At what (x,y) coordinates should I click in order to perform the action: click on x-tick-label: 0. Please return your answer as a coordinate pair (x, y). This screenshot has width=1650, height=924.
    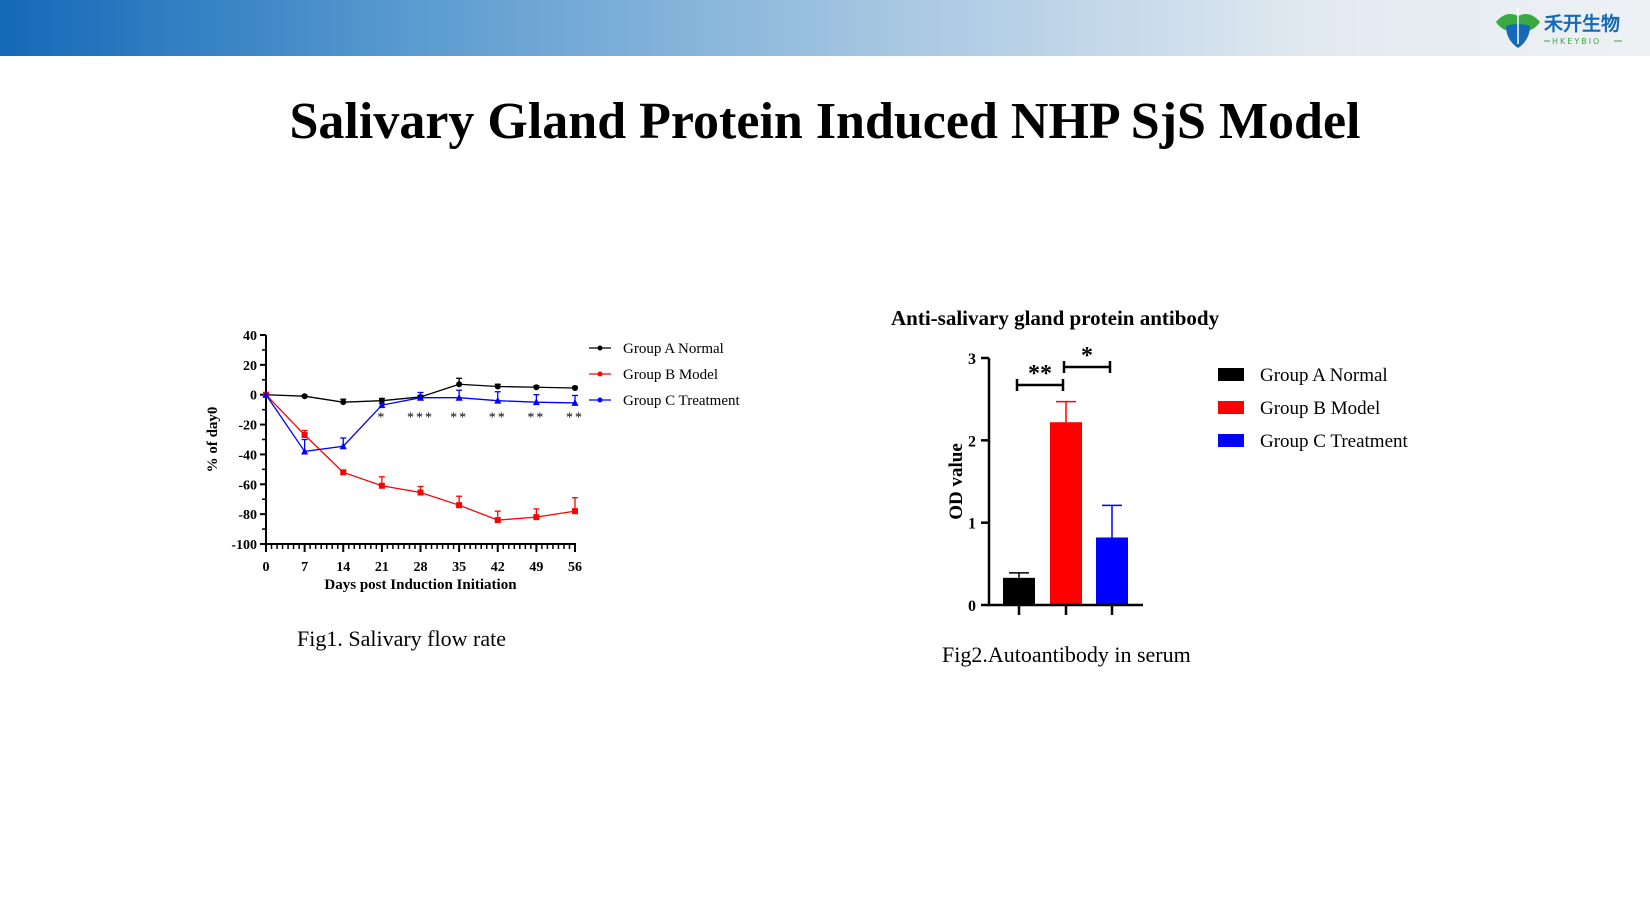
    Looking at the image, I should click on (266, 567).